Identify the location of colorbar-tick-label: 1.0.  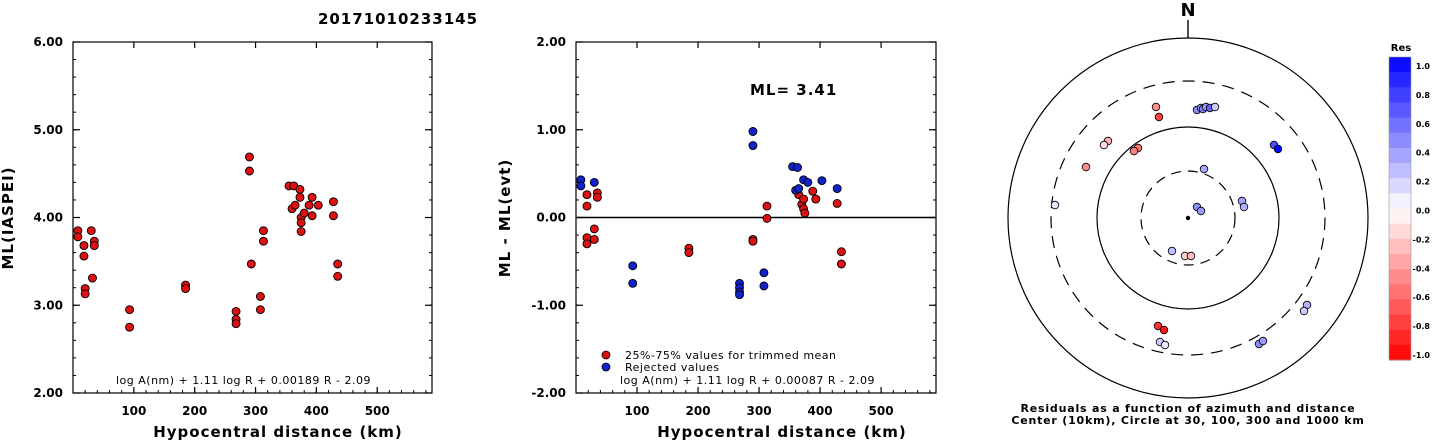
(1423, 66).